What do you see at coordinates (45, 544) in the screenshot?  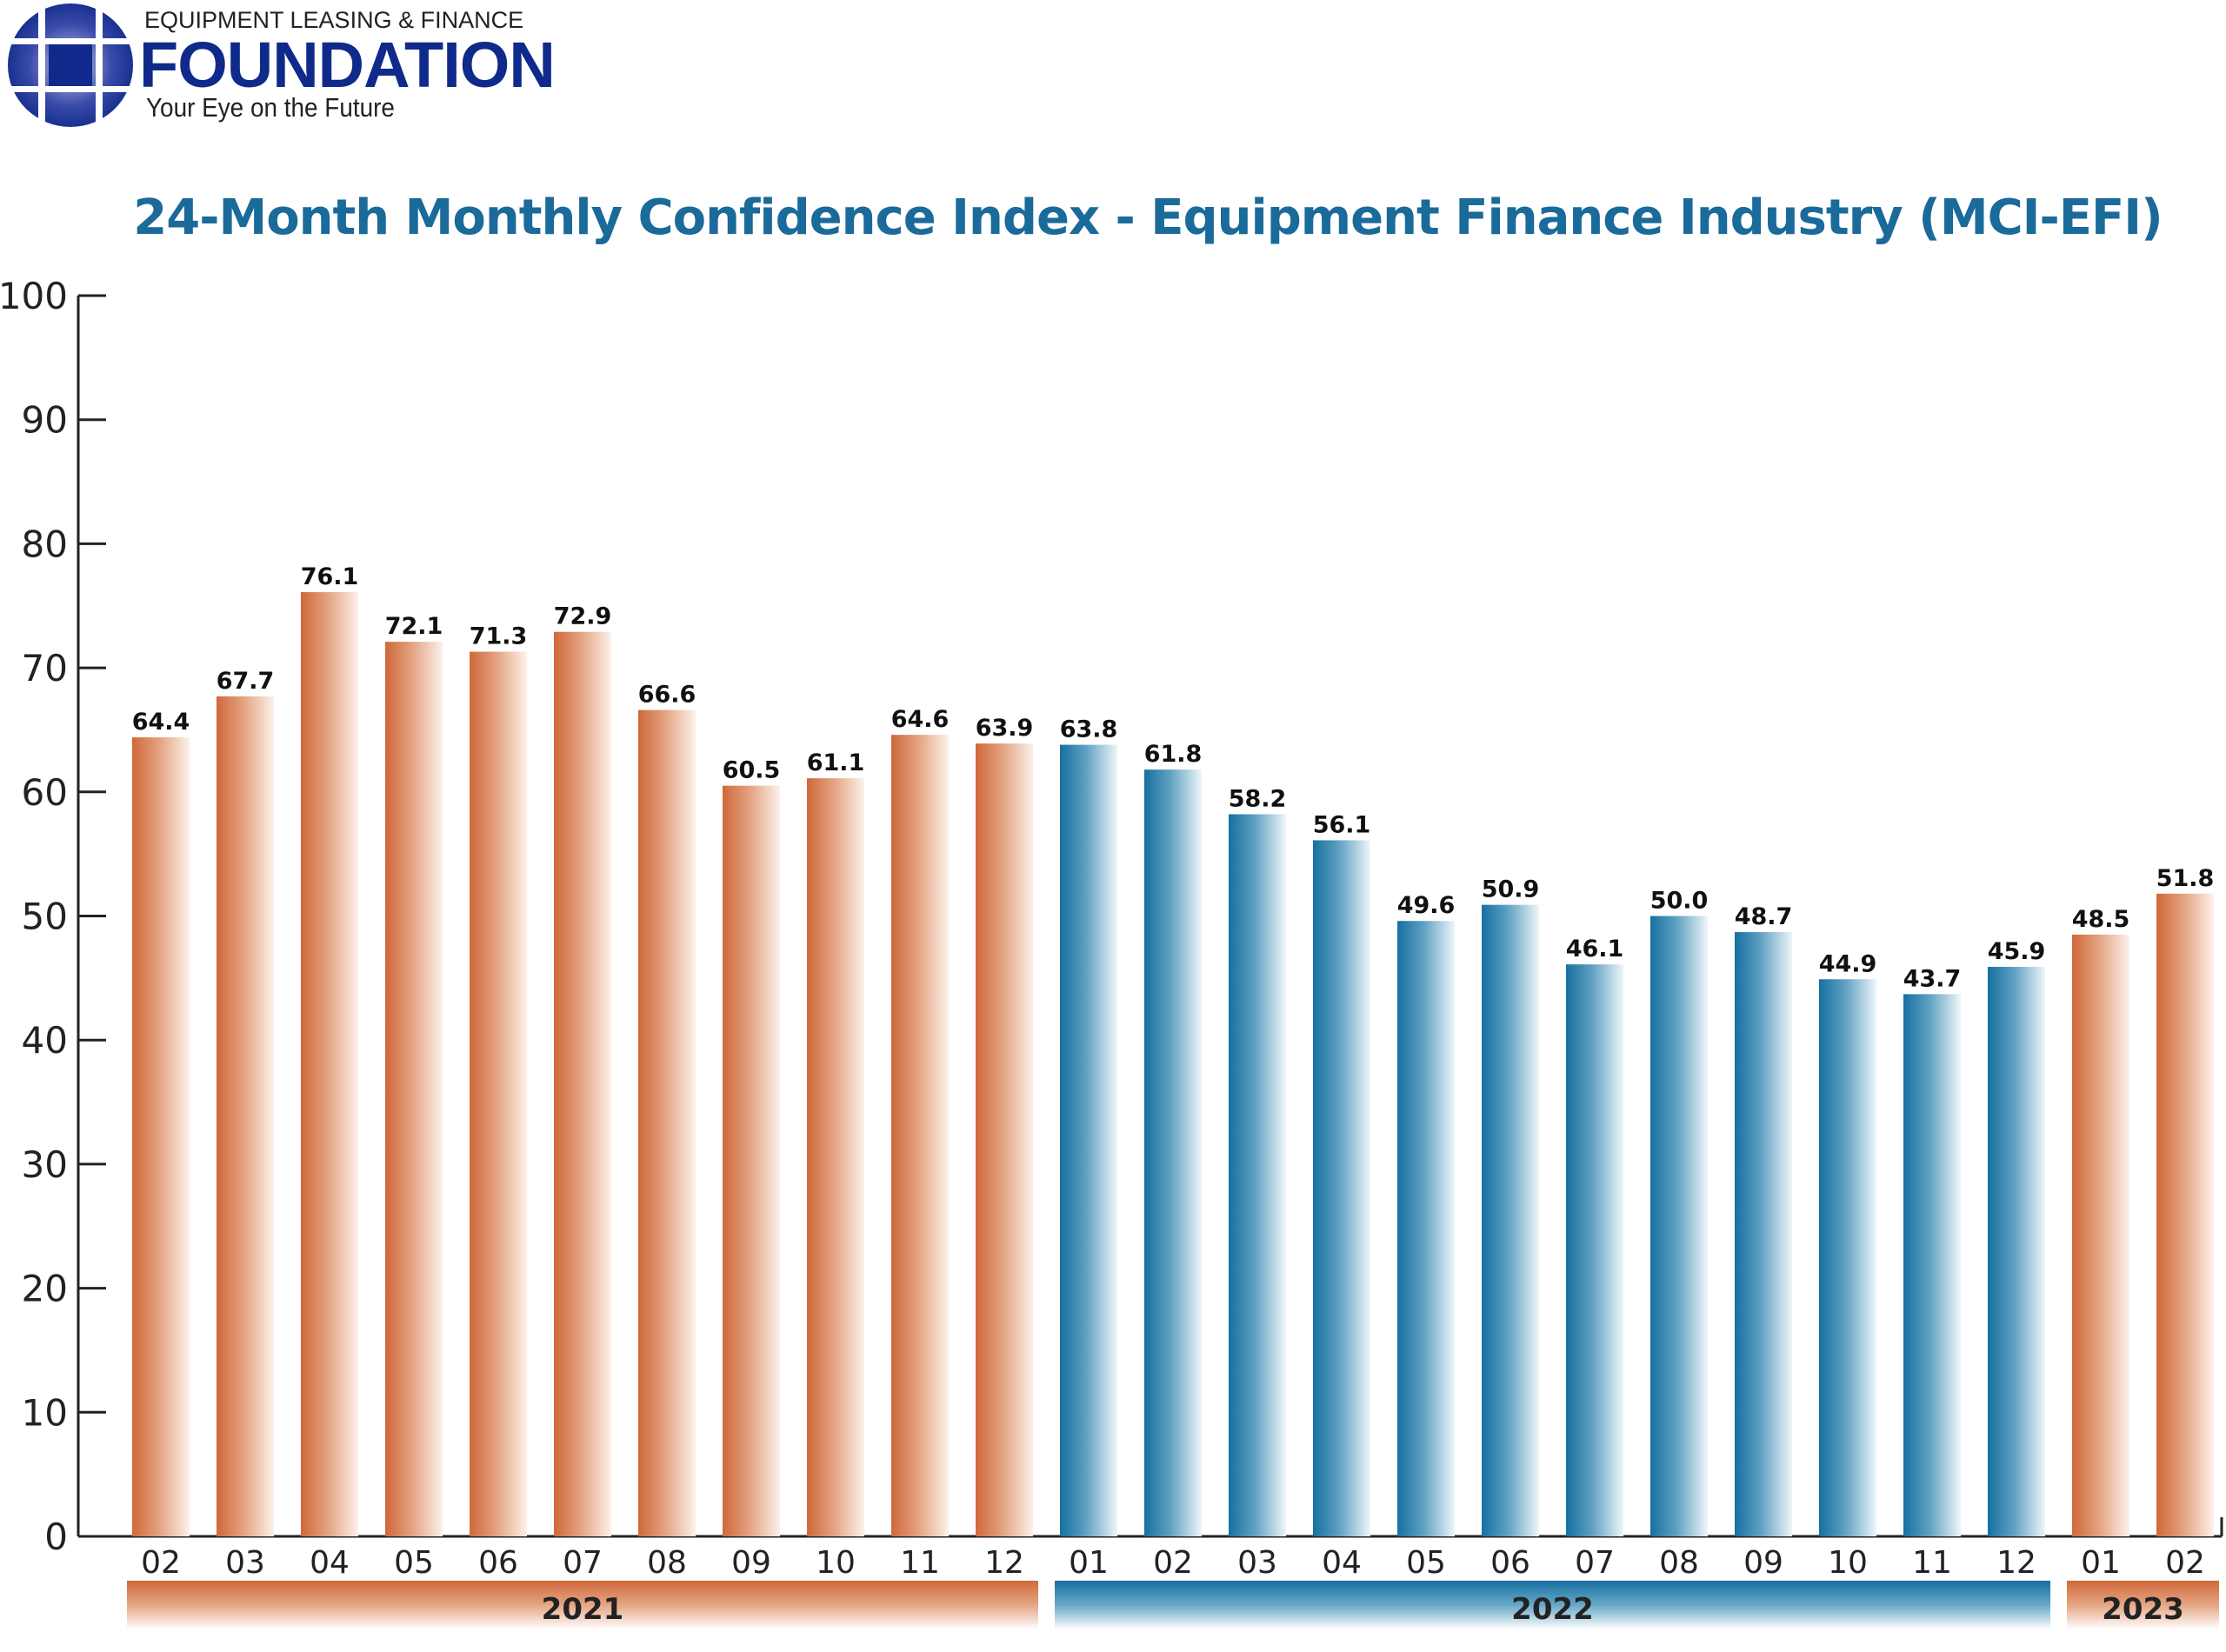 I see `y-tick-label: 80` at bounding box center [45, 544].